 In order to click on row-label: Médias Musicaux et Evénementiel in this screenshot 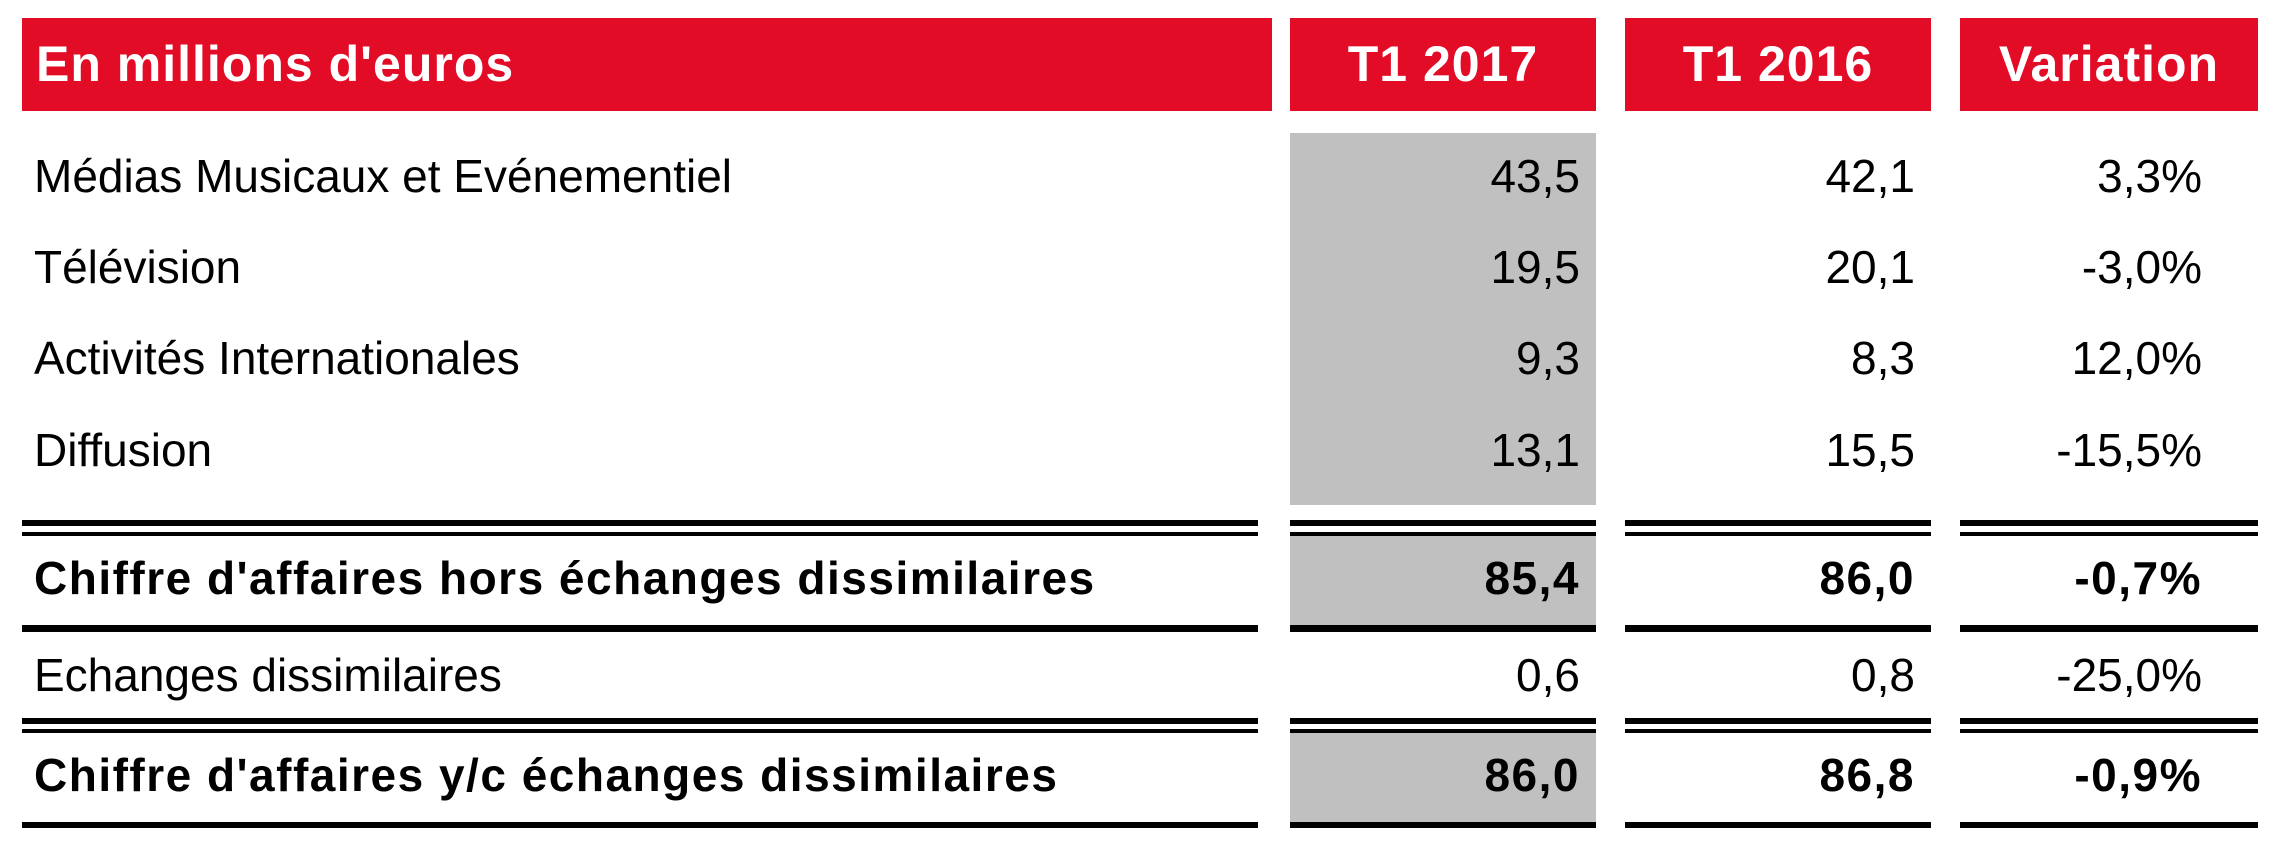, I will do `click(383, 176)`.